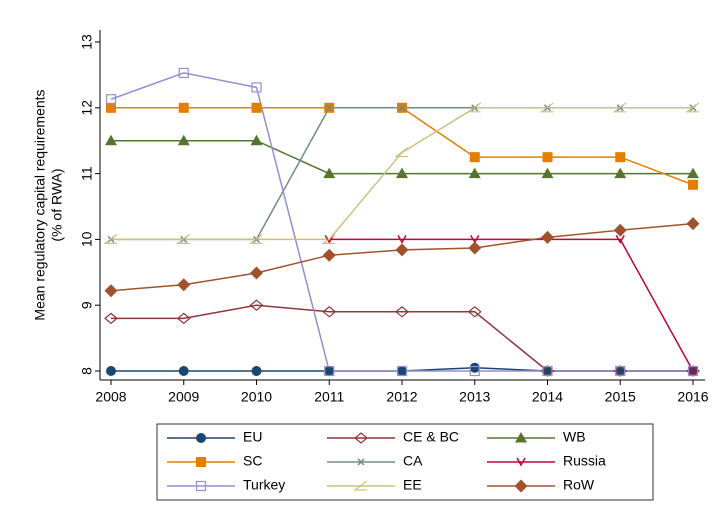 This screenshot has height=525, width=715. Describe the element at coordinates (692, 397) in the screenshot. I see `x-tick-label: 2016` at that location.